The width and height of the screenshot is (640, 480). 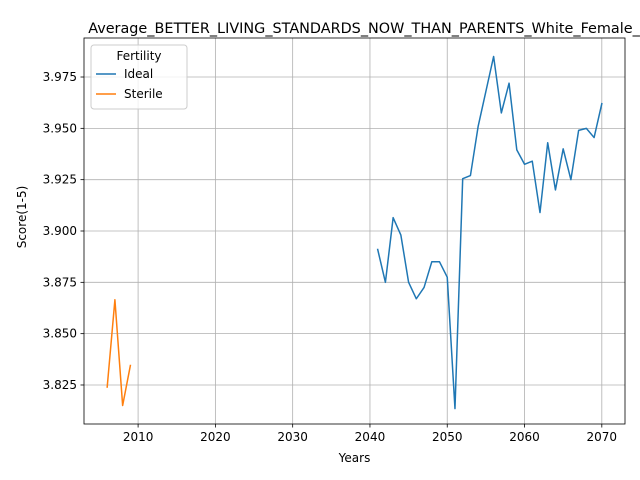 What do you see at coordinates (143, 94) in the screenshot?
I see `legend-label-sterile: Sterile` at bounding box center [143, 94].